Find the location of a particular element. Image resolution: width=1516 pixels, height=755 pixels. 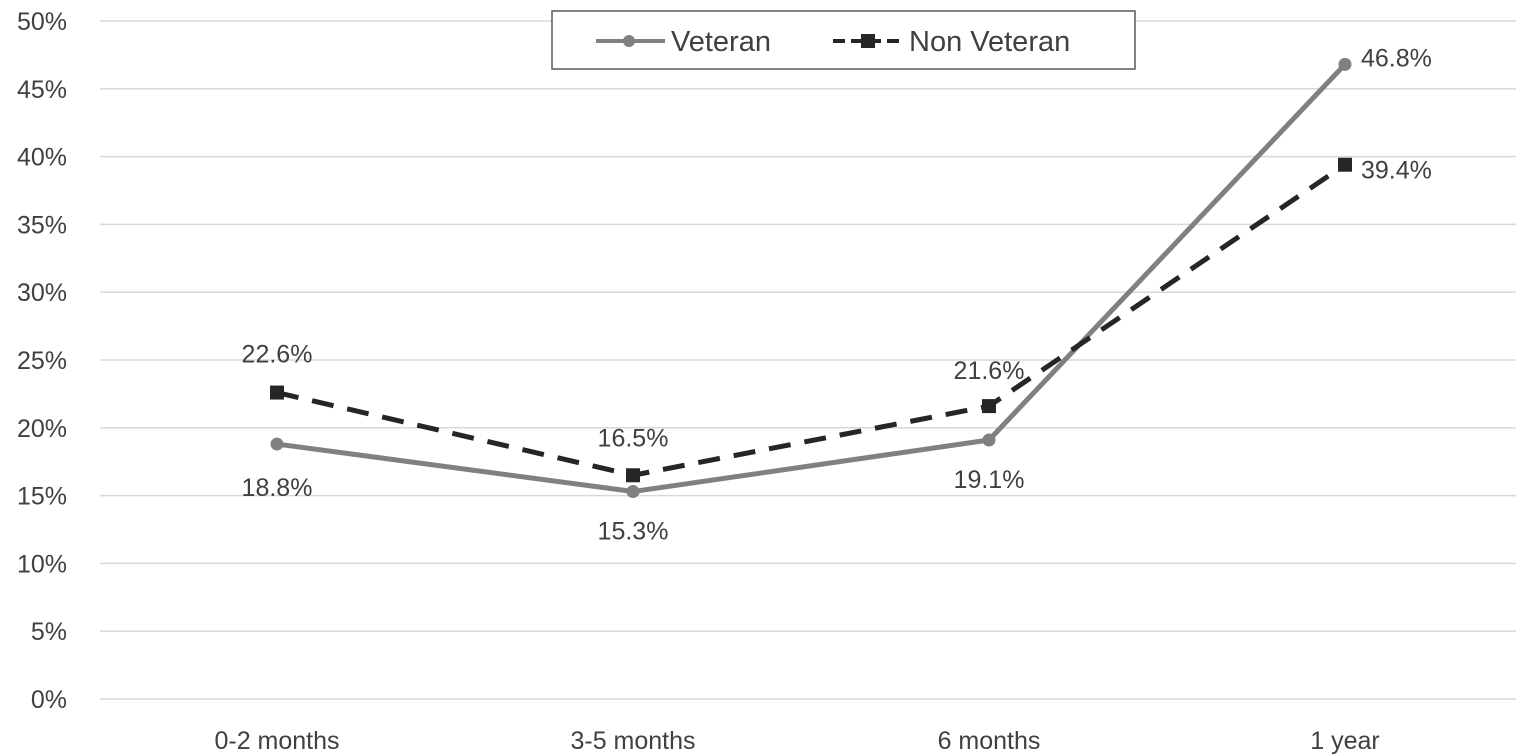

y-tick-label: 35% is located at coordinates (42, 225).